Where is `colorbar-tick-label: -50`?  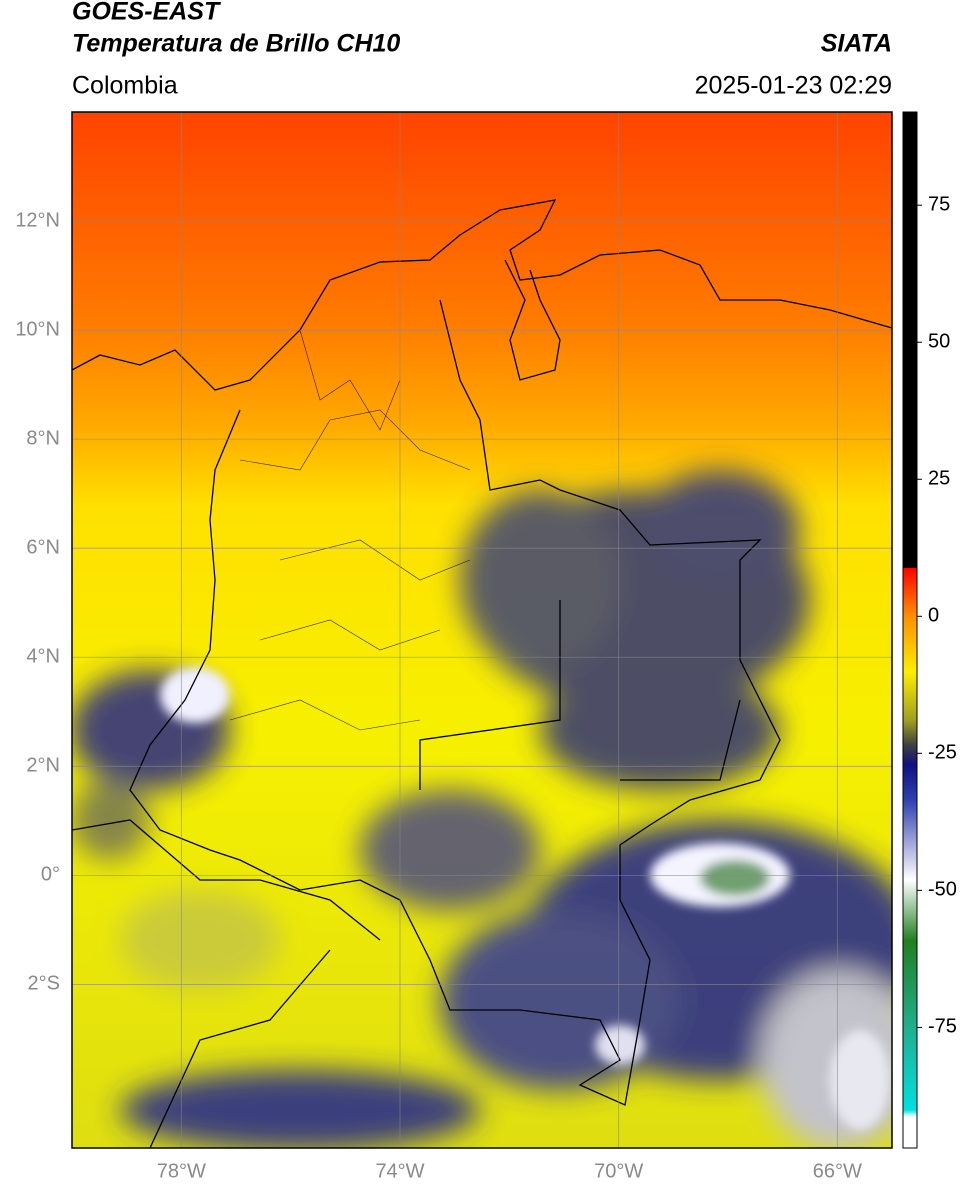 colorbar-tick-label: -50 is located at coordinates (942, 890).